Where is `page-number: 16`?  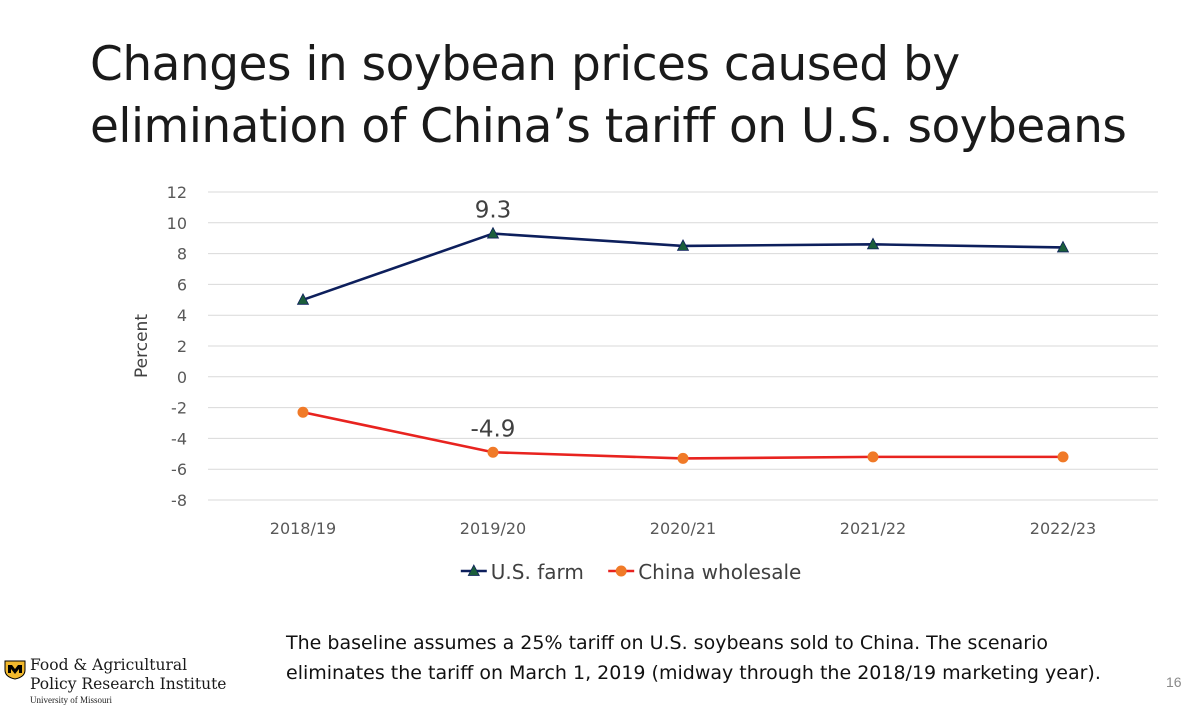 page-number: 16 is located at coordinates (1174, 682).